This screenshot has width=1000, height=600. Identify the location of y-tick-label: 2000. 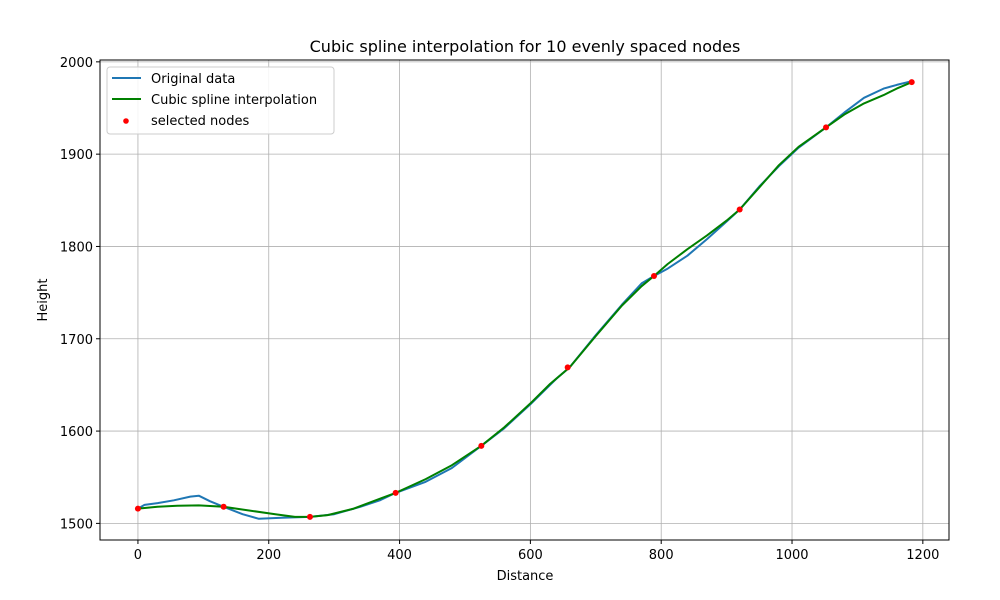
(76, 63).